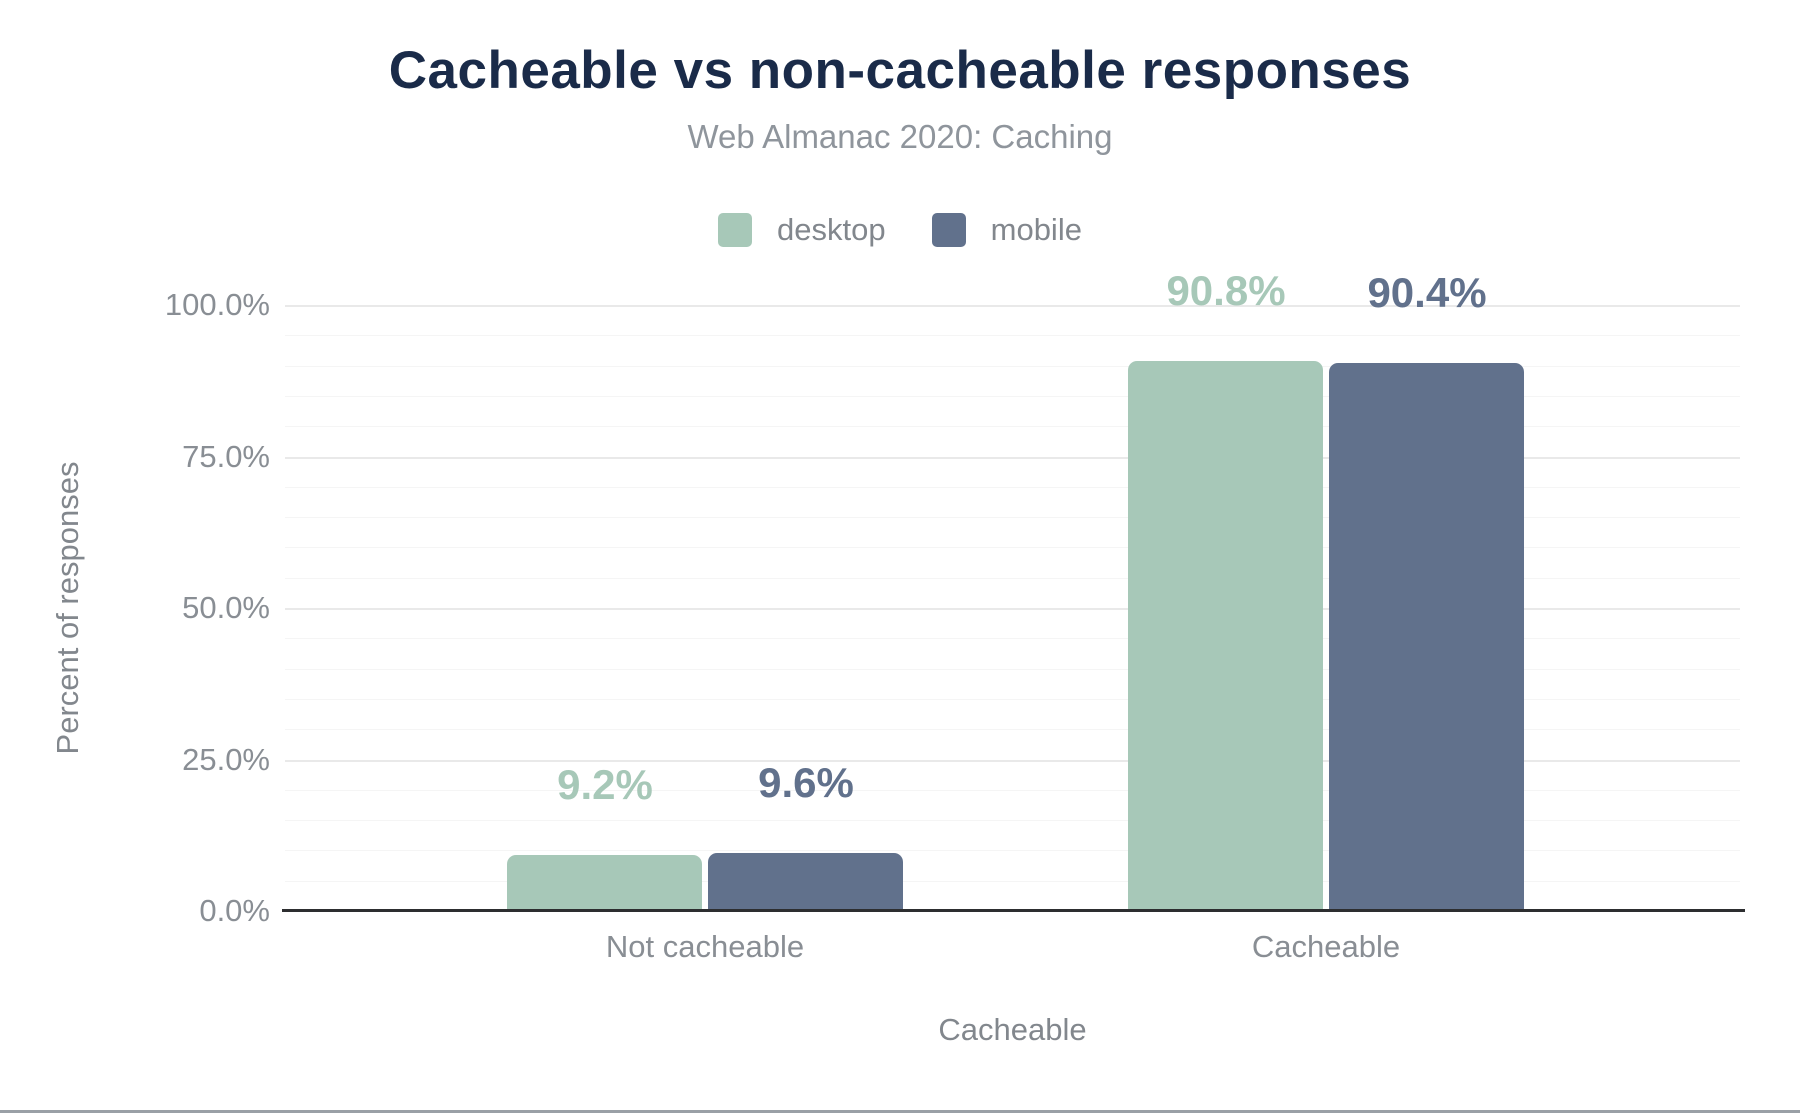 The height and width of the screenshot is (1113, 1800). I want to click on chart-subtitle: Web Almanac 2020: Caching, so click(900, 136).